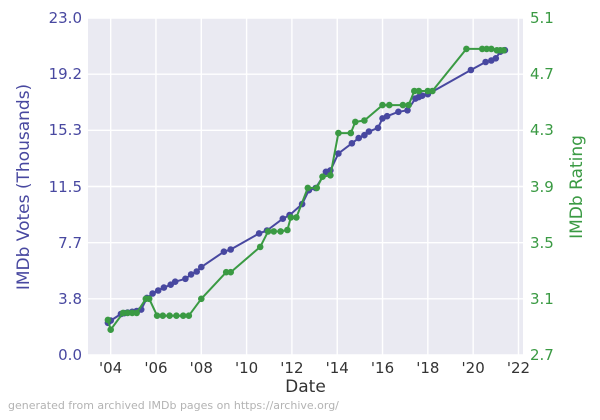 Image resolution: width=600 pixels, height=420 pixels. What do you see at coordinates (65, 130) in the screenshot?
I see `y-left-tick-label: 15.3` at bounding box center [65, 130].